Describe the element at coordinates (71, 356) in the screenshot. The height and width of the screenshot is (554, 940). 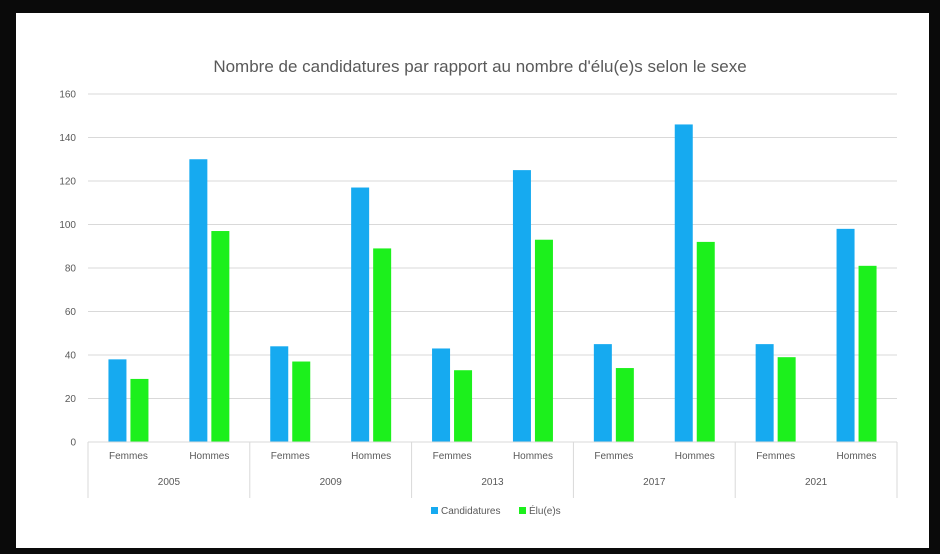
I see `y-tick-label: 40` at that location.